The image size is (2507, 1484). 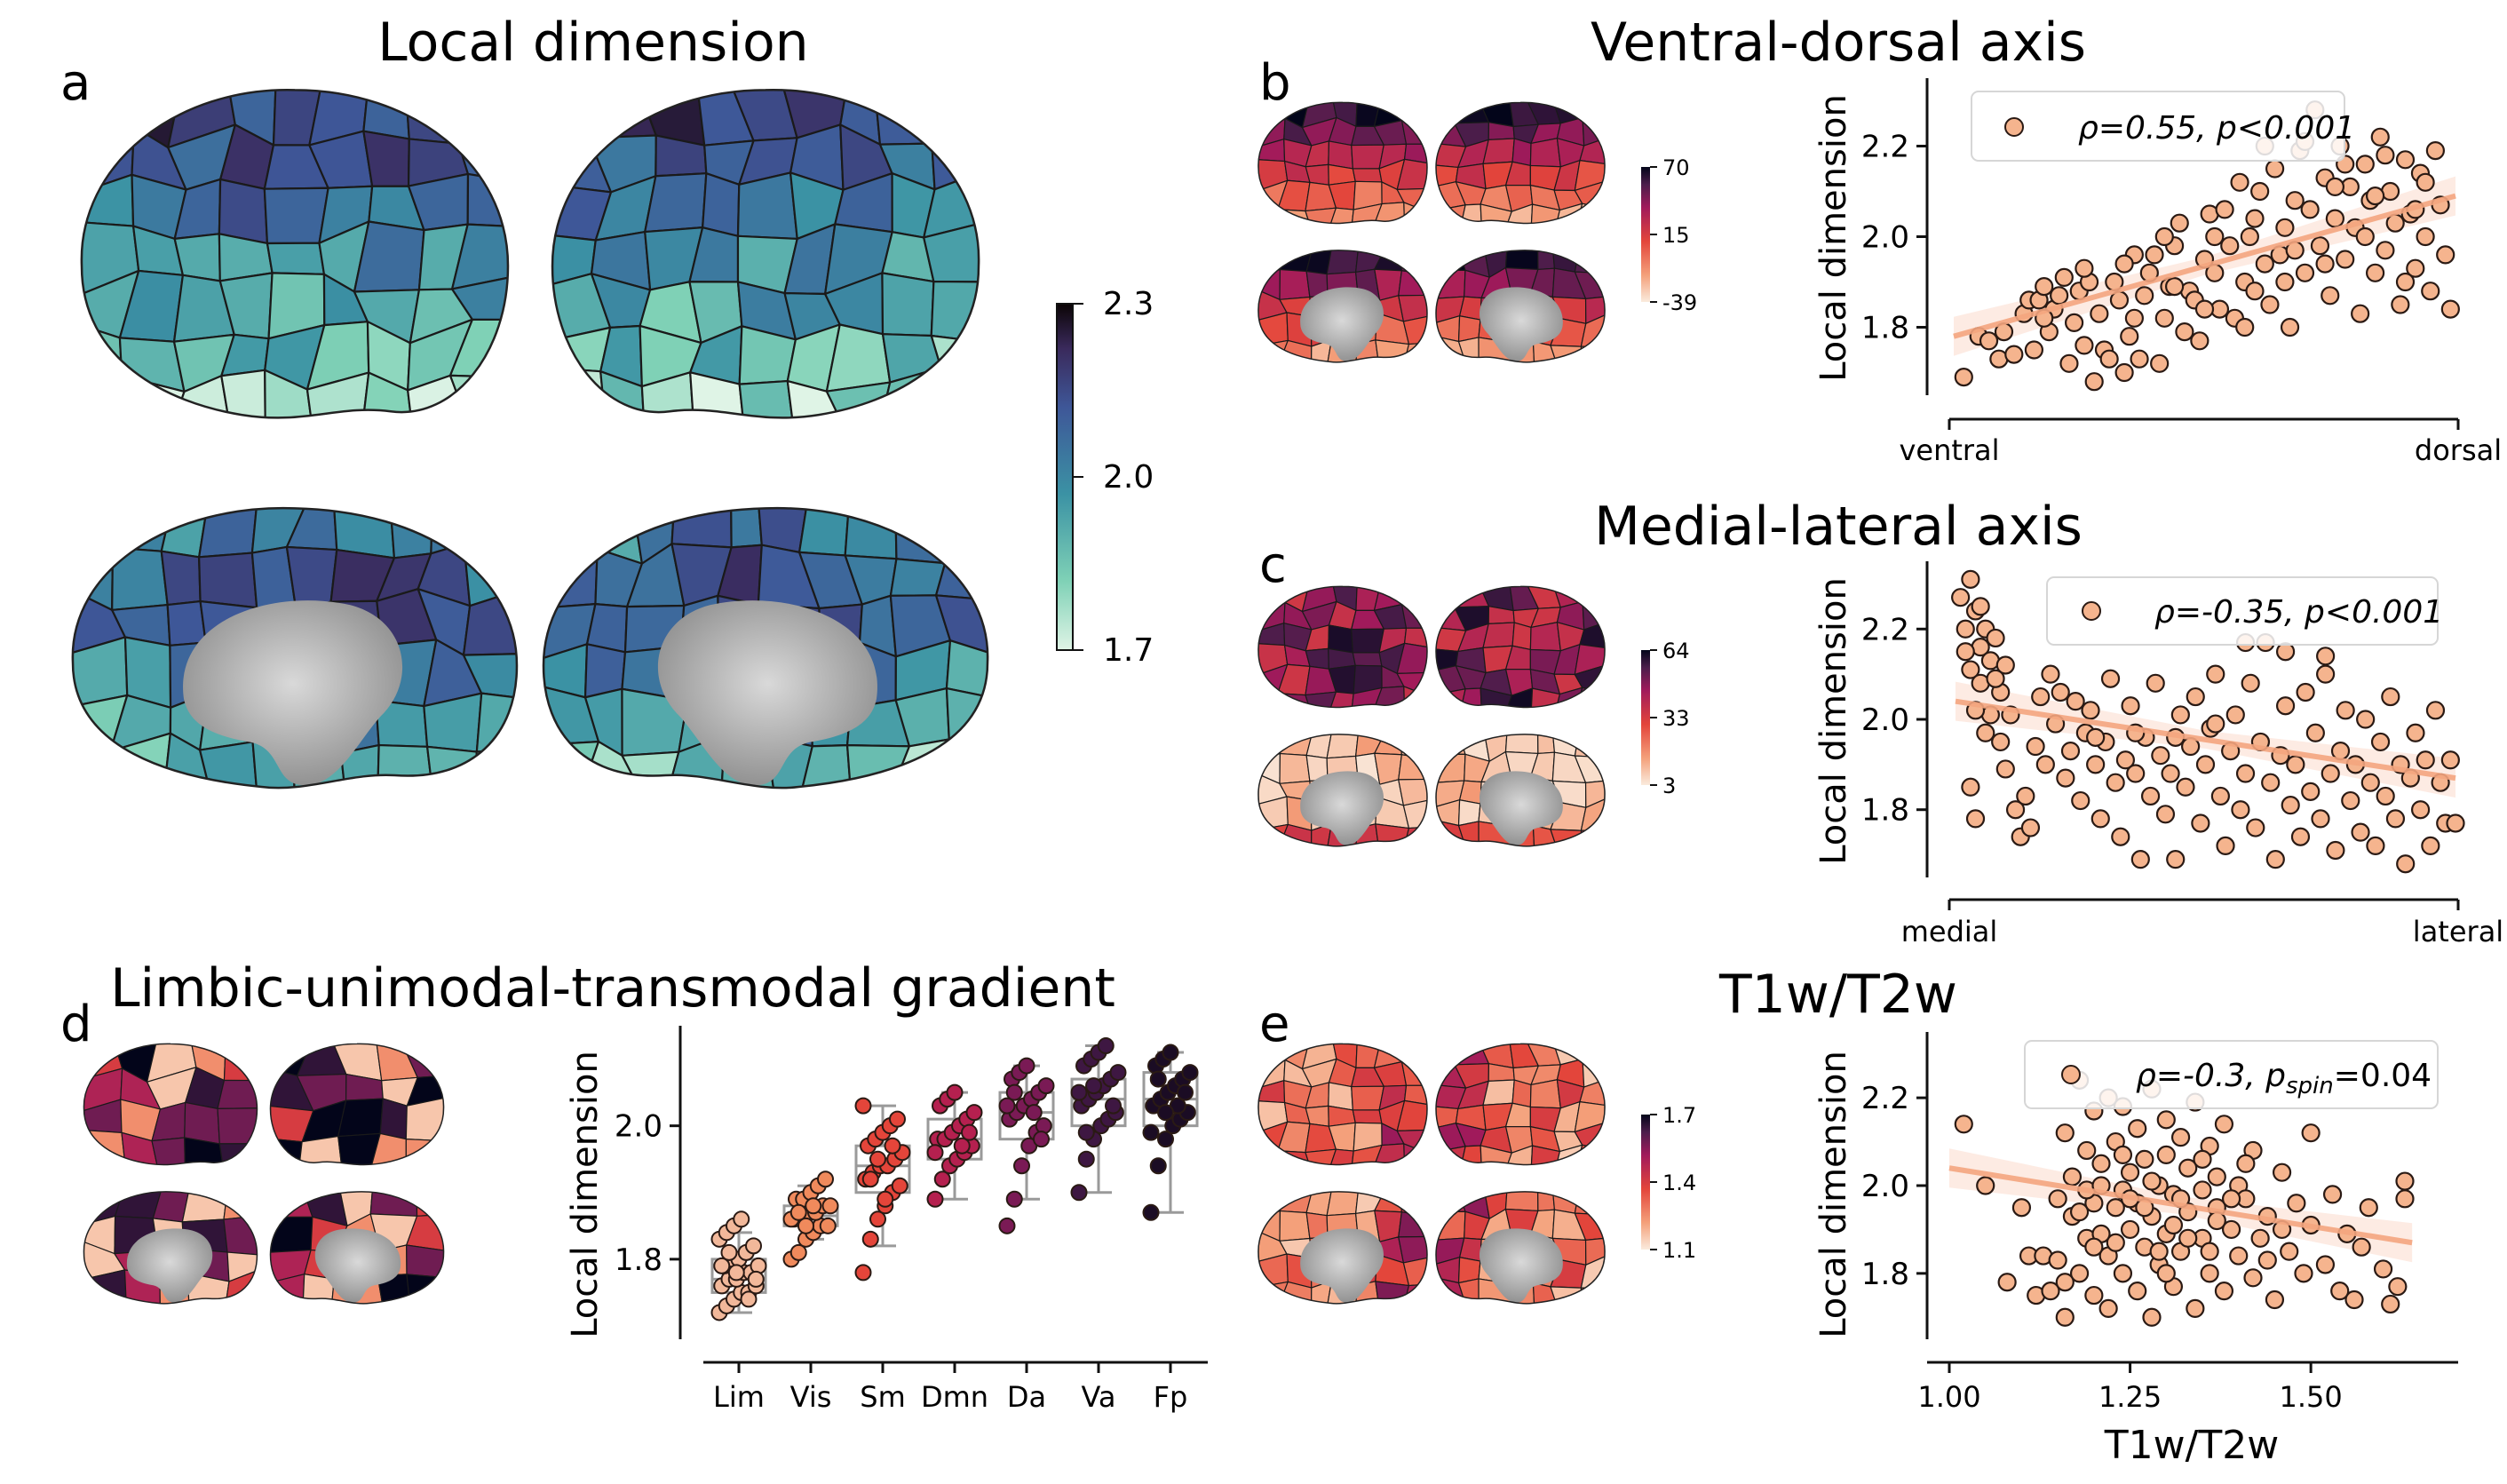 I want to click on boxplot-d-ytick-1: 2.0, so click(x=638, y=1127).